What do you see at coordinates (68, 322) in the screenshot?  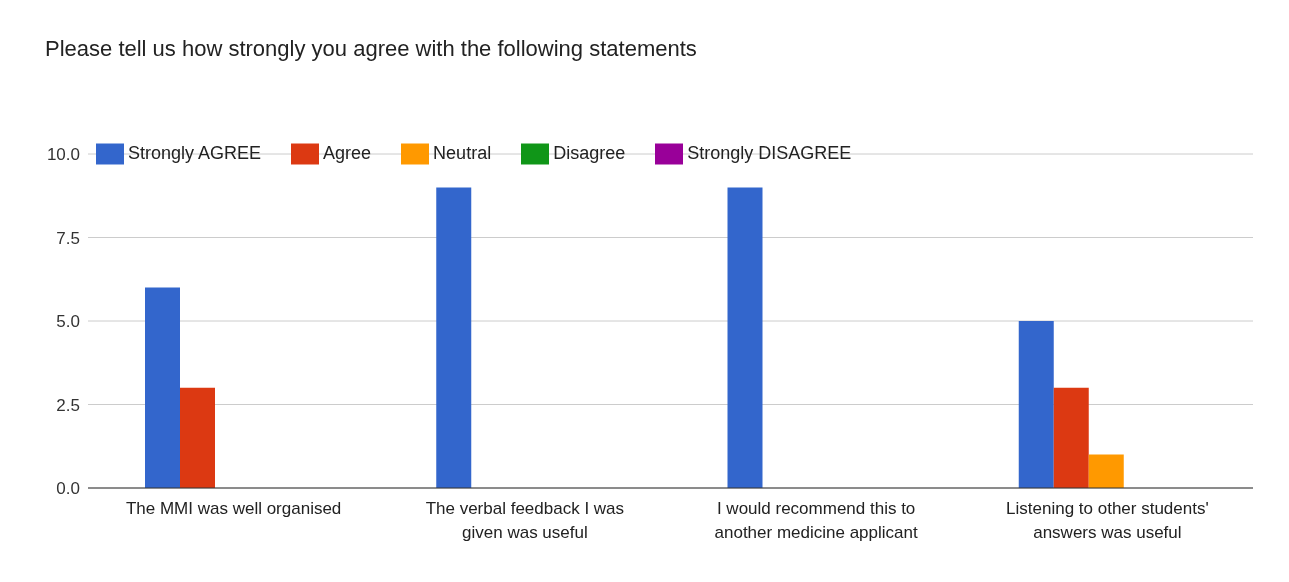 I see `y-tick-label: 5.0` at bounding box center [68, 322].